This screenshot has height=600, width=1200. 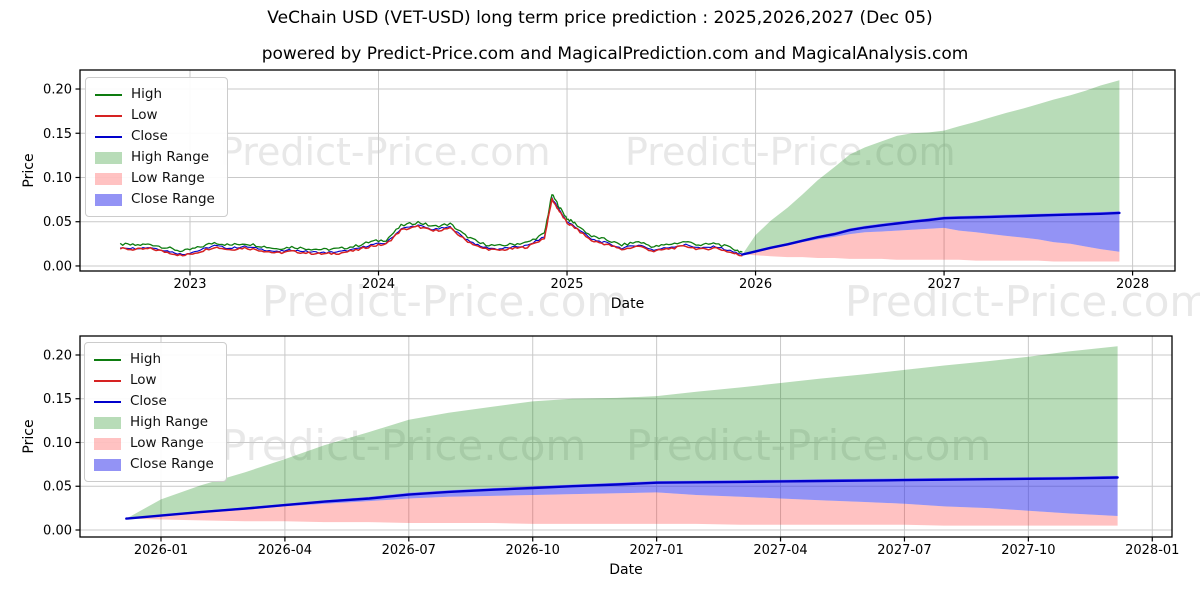 I want to click on history-close-line, so click(x=431, y=225).